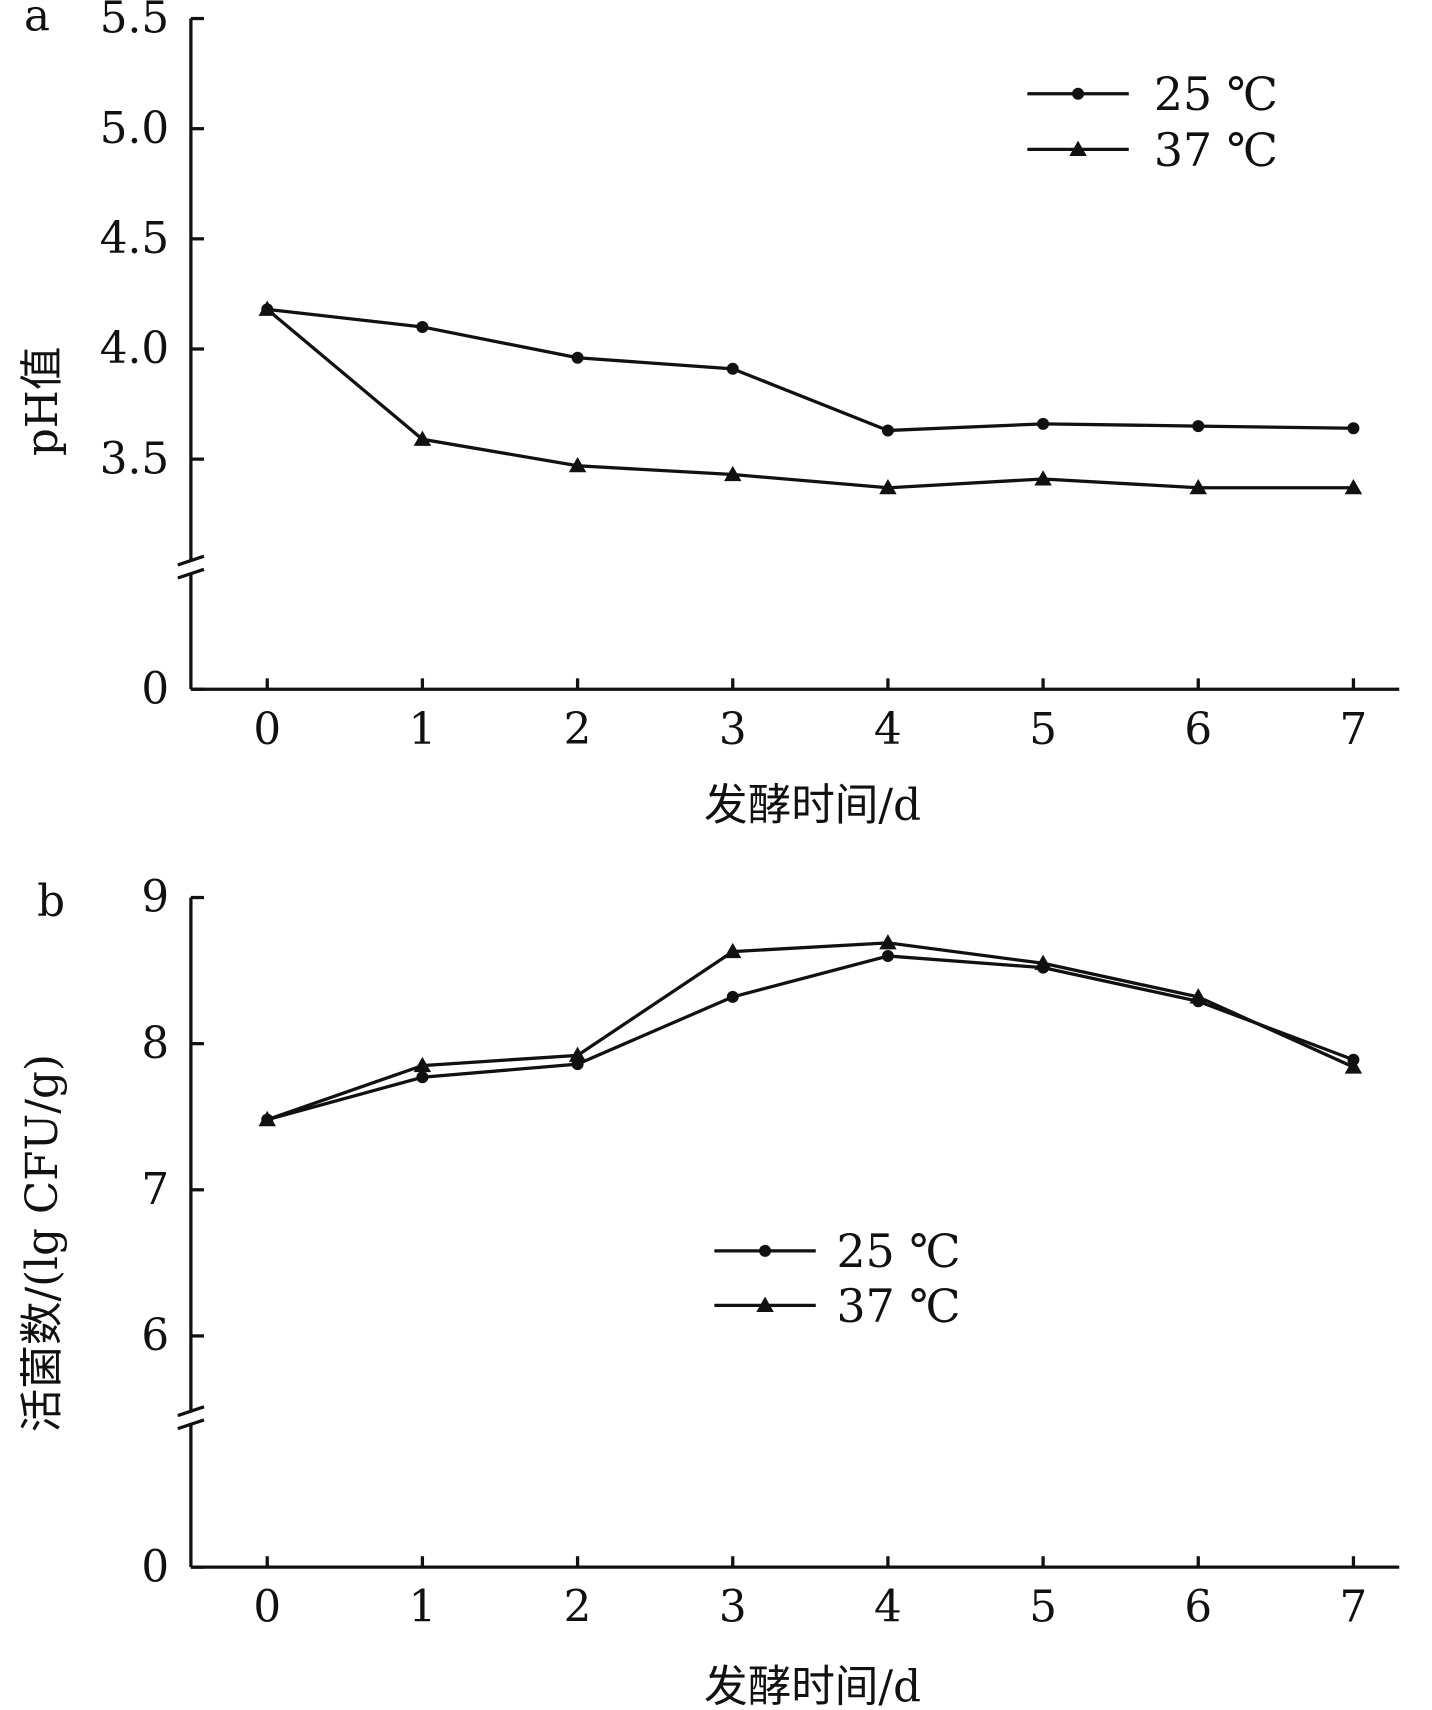  What do you see at coordinates (134, 459) in the screenshot?
I see `y-tick-label: 3.5` at bounding box center [134, 459].